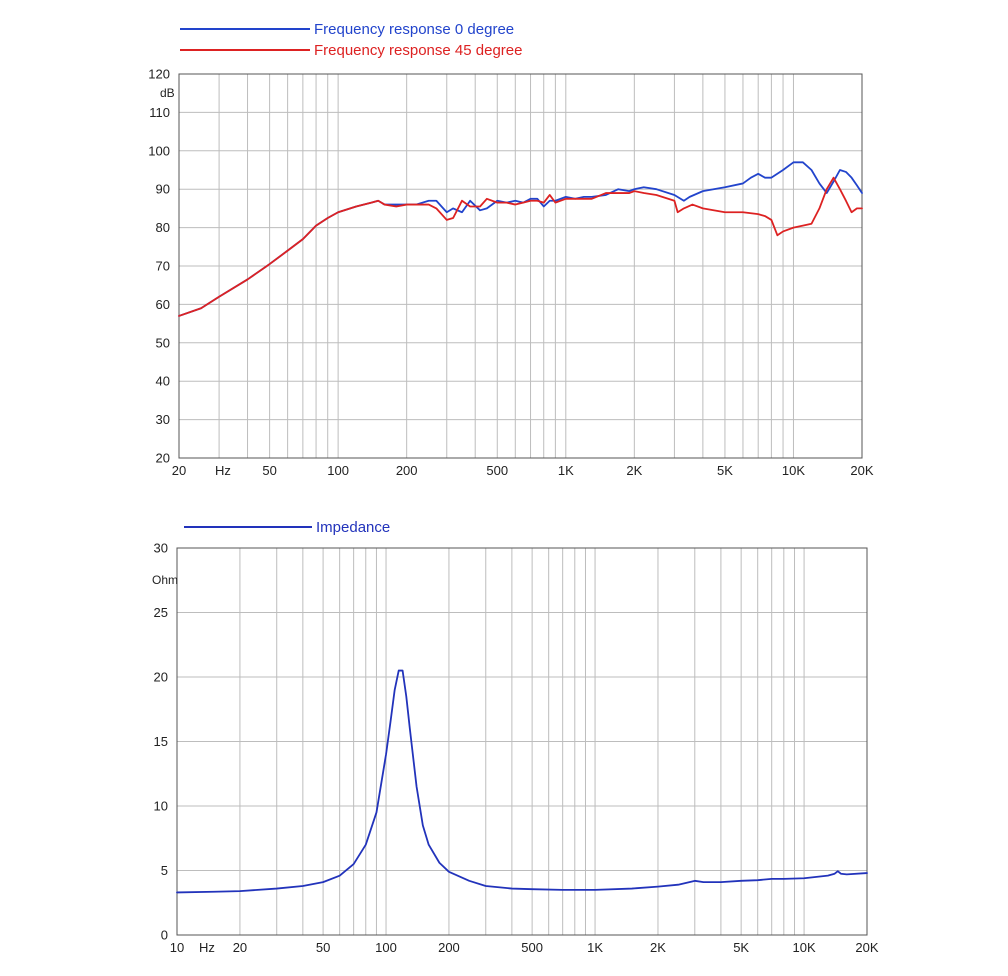 The height and width of the screenshot is (976, 1008). What do you see at coordinates (240, 947) in the screenshot?
I see `impedance-x-tick-label: 20` at bounding box center [240, 947].